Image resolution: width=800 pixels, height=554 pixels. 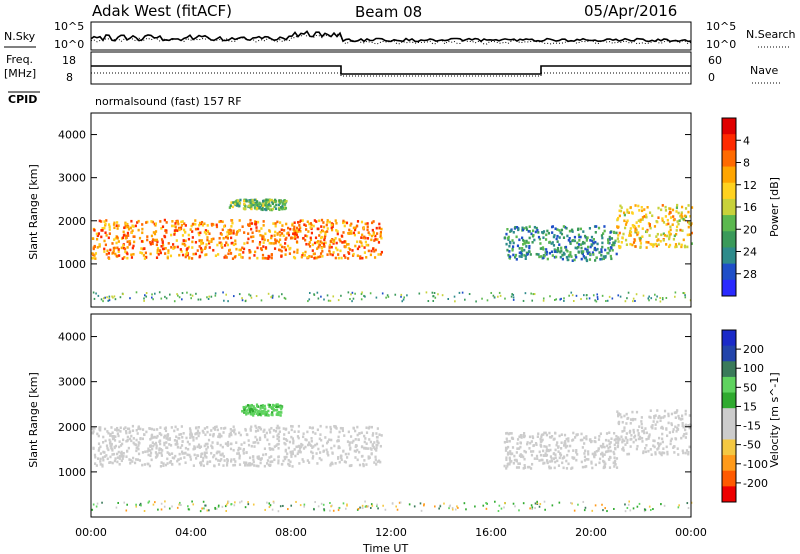 I want to click on x-tick-label: 04:00, so click(x=191, y=532).